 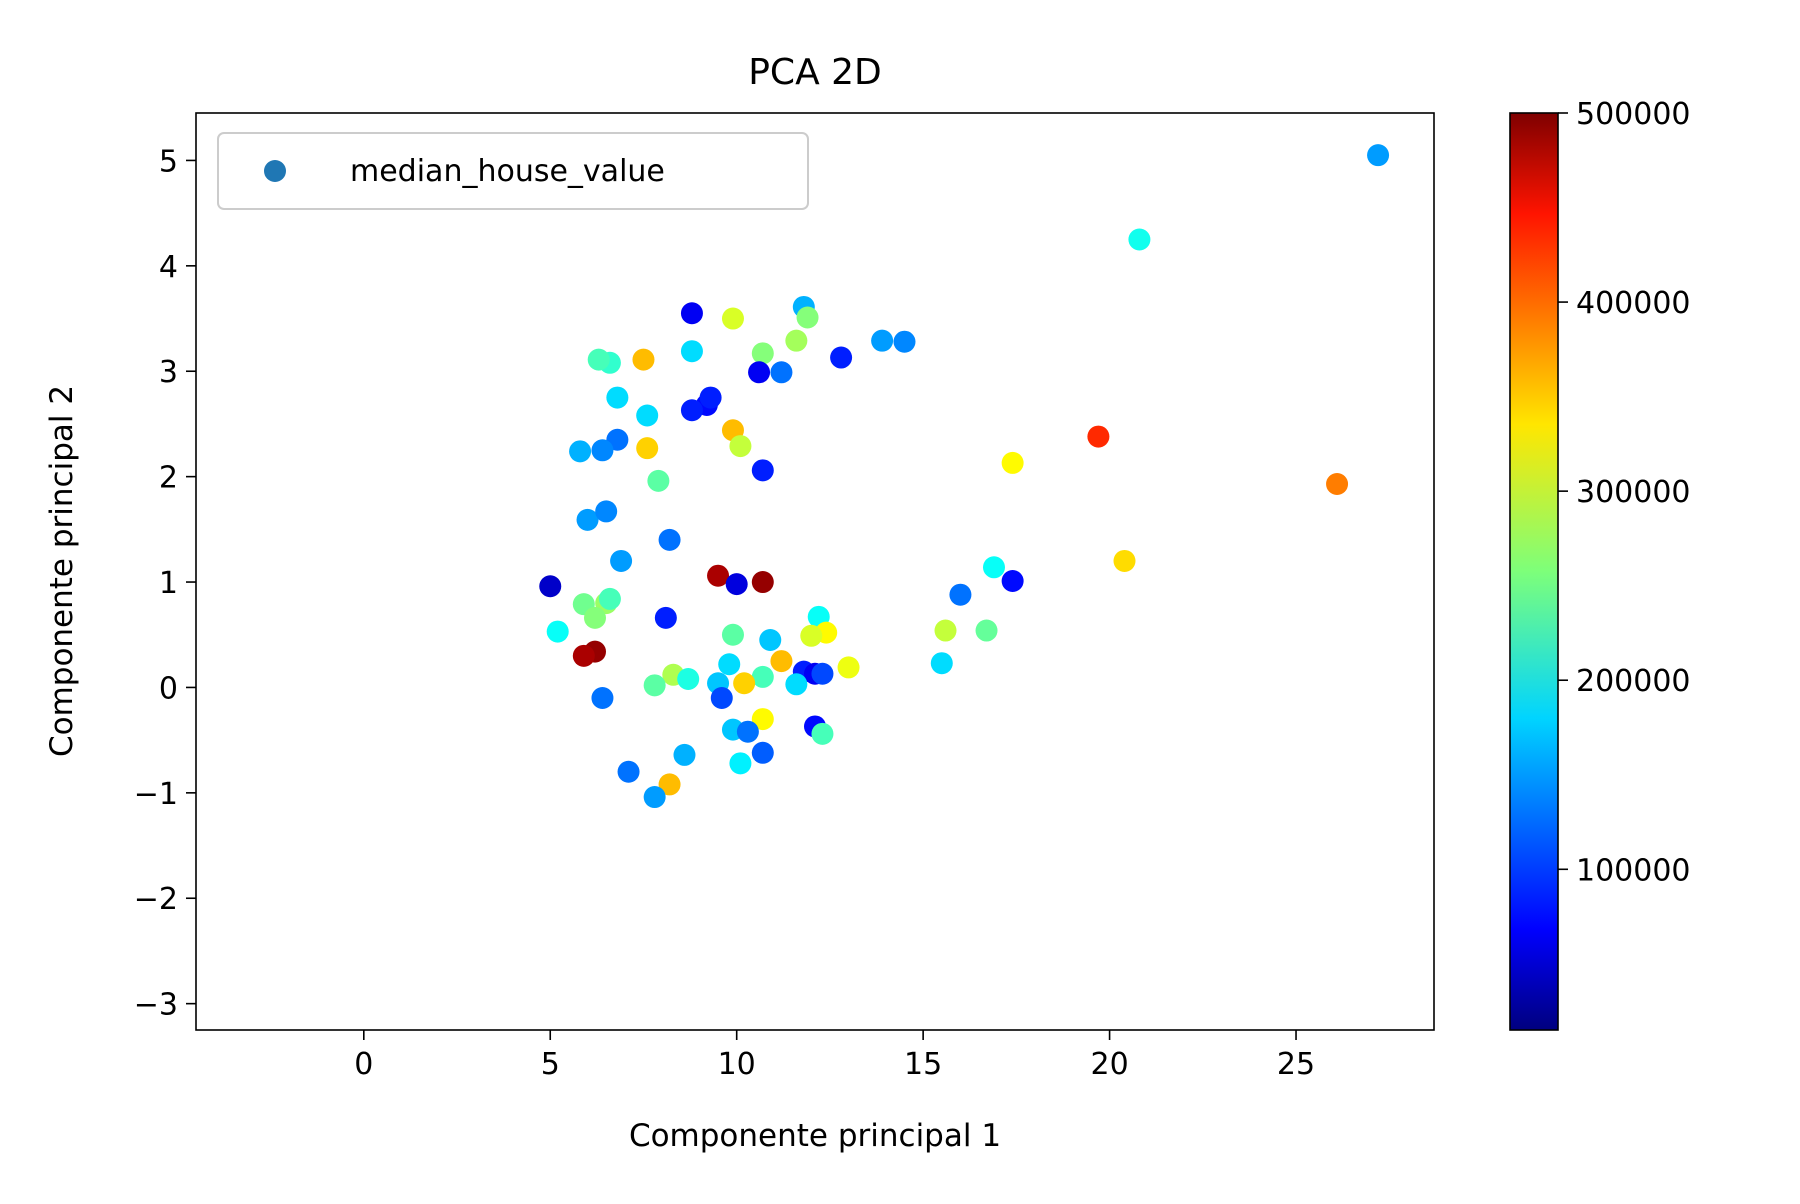 I want to click on chart-title: PCA 2D, so click(x=815, y=72).